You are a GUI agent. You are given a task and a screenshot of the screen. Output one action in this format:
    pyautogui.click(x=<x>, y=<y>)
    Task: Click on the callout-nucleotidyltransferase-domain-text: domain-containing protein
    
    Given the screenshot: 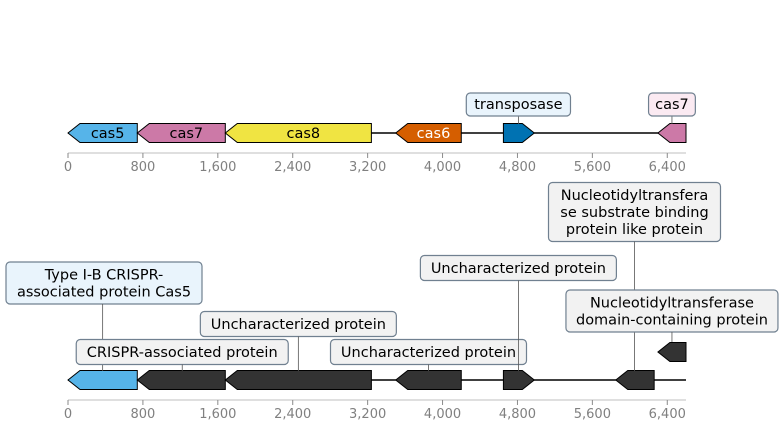 What is the action you would take?
    pyautogui.click(x=672, y=320)
    